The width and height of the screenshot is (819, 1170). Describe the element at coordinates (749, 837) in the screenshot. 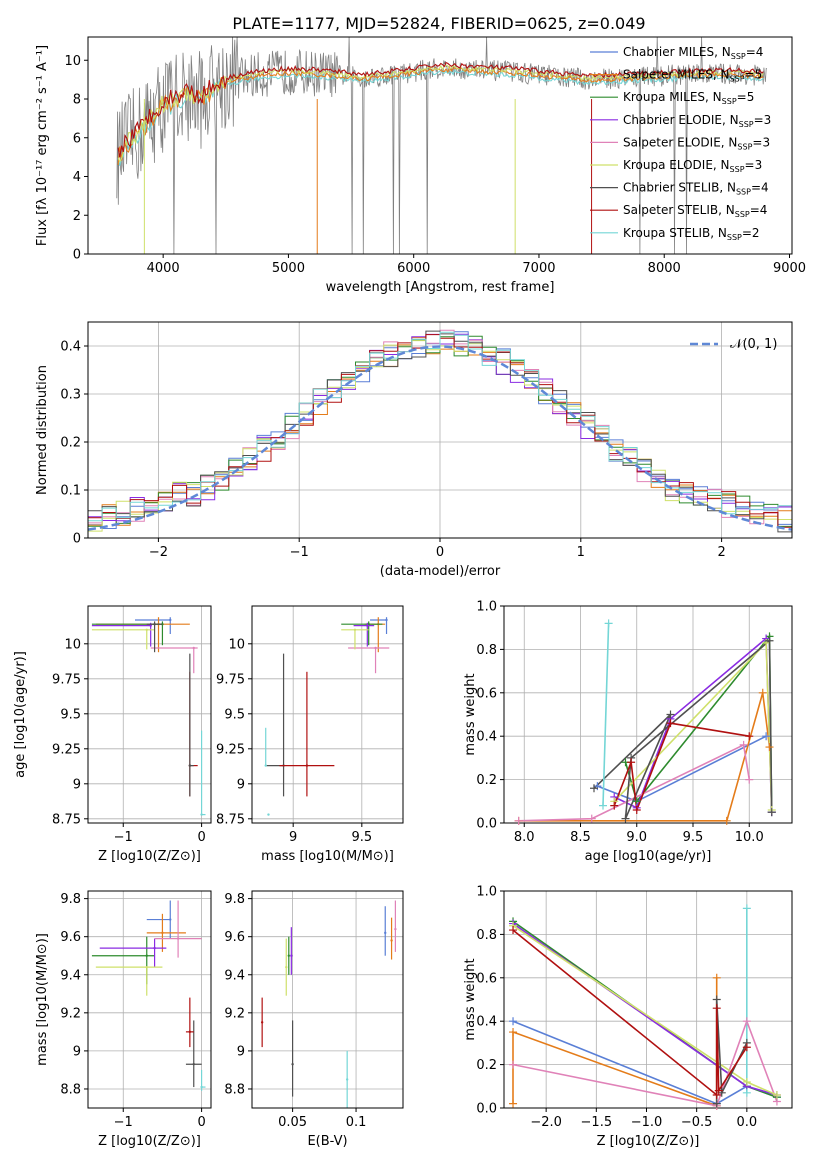

I see `age_weight-xtick-label: 10.0` at that location.